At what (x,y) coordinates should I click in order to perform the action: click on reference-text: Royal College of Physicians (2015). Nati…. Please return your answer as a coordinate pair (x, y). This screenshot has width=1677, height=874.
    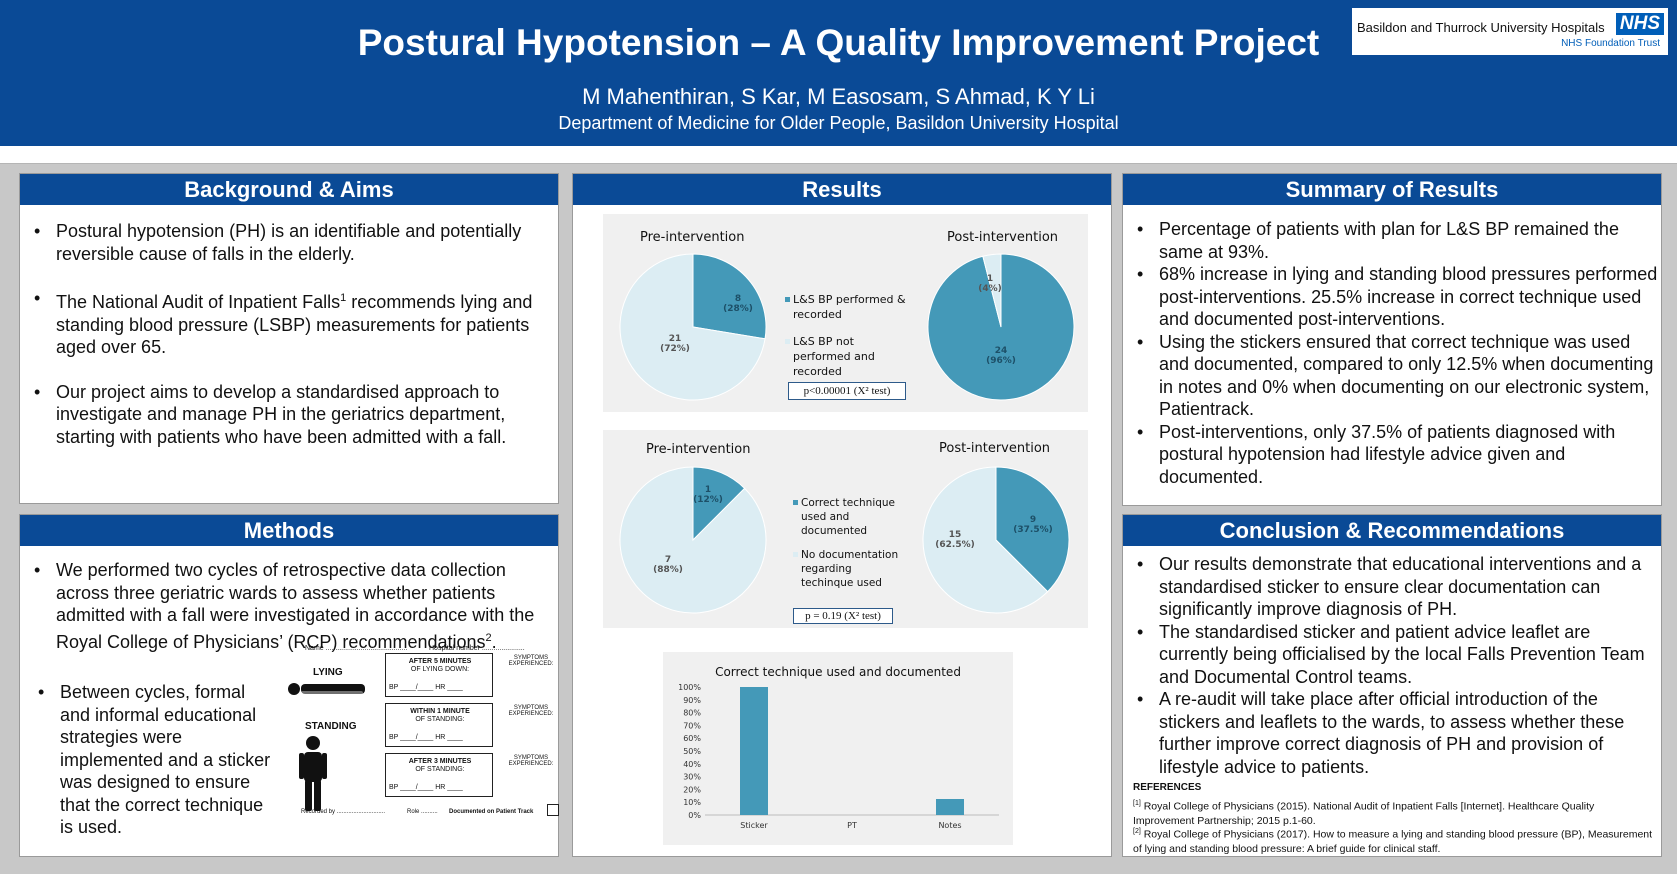
    Looking at the image, I should click on (1364, 813).